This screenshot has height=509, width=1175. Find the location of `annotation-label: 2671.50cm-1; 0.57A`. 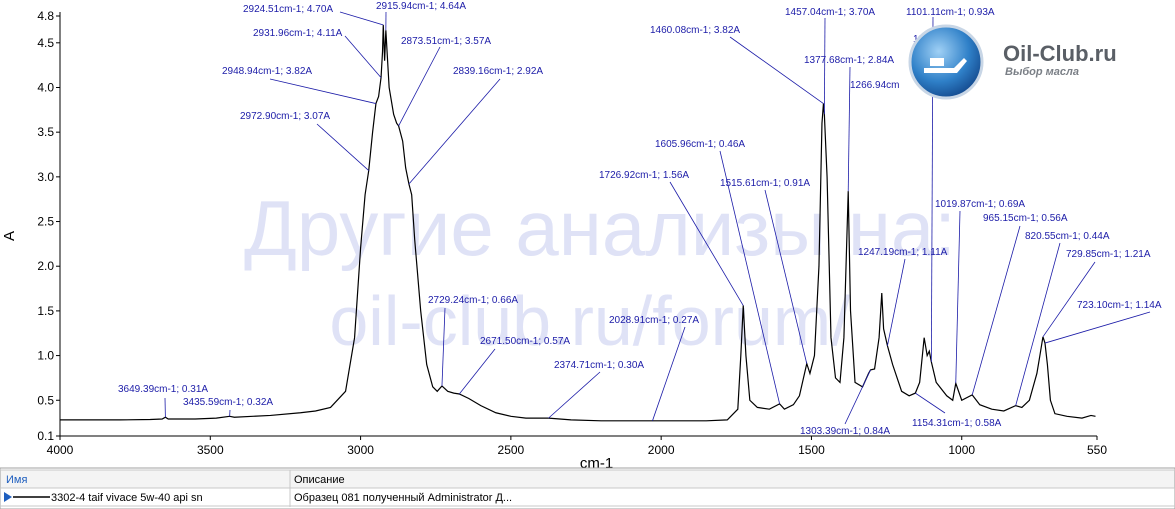

annotation-label: 2671.50cm-1; 0.57A is located at coordinates (525, 341).